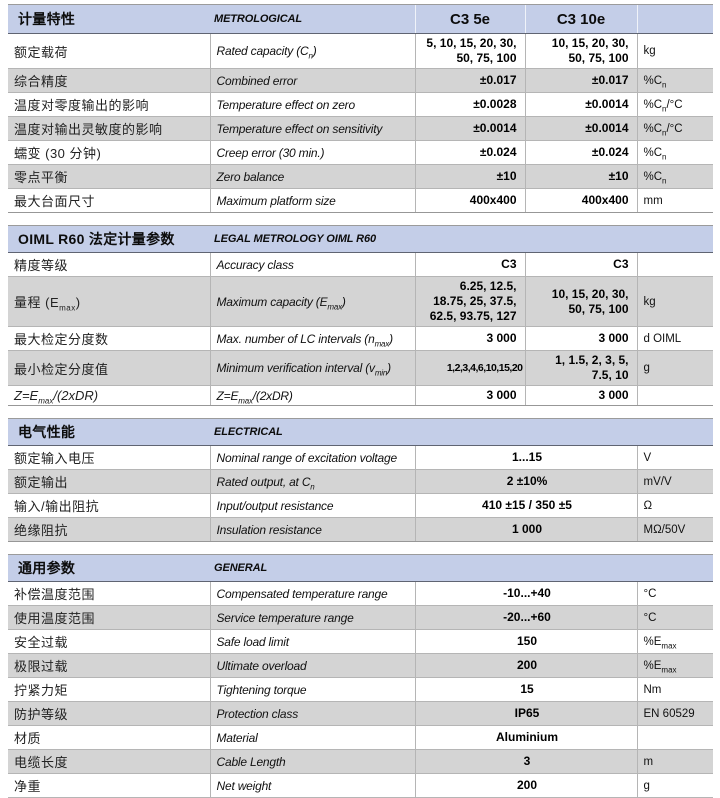 This screenshot has height=798, width=720. Describe the element at coordinates (109, 338) in the screenshot. I see `param-label-zh: 最大检定分度数` at that location.